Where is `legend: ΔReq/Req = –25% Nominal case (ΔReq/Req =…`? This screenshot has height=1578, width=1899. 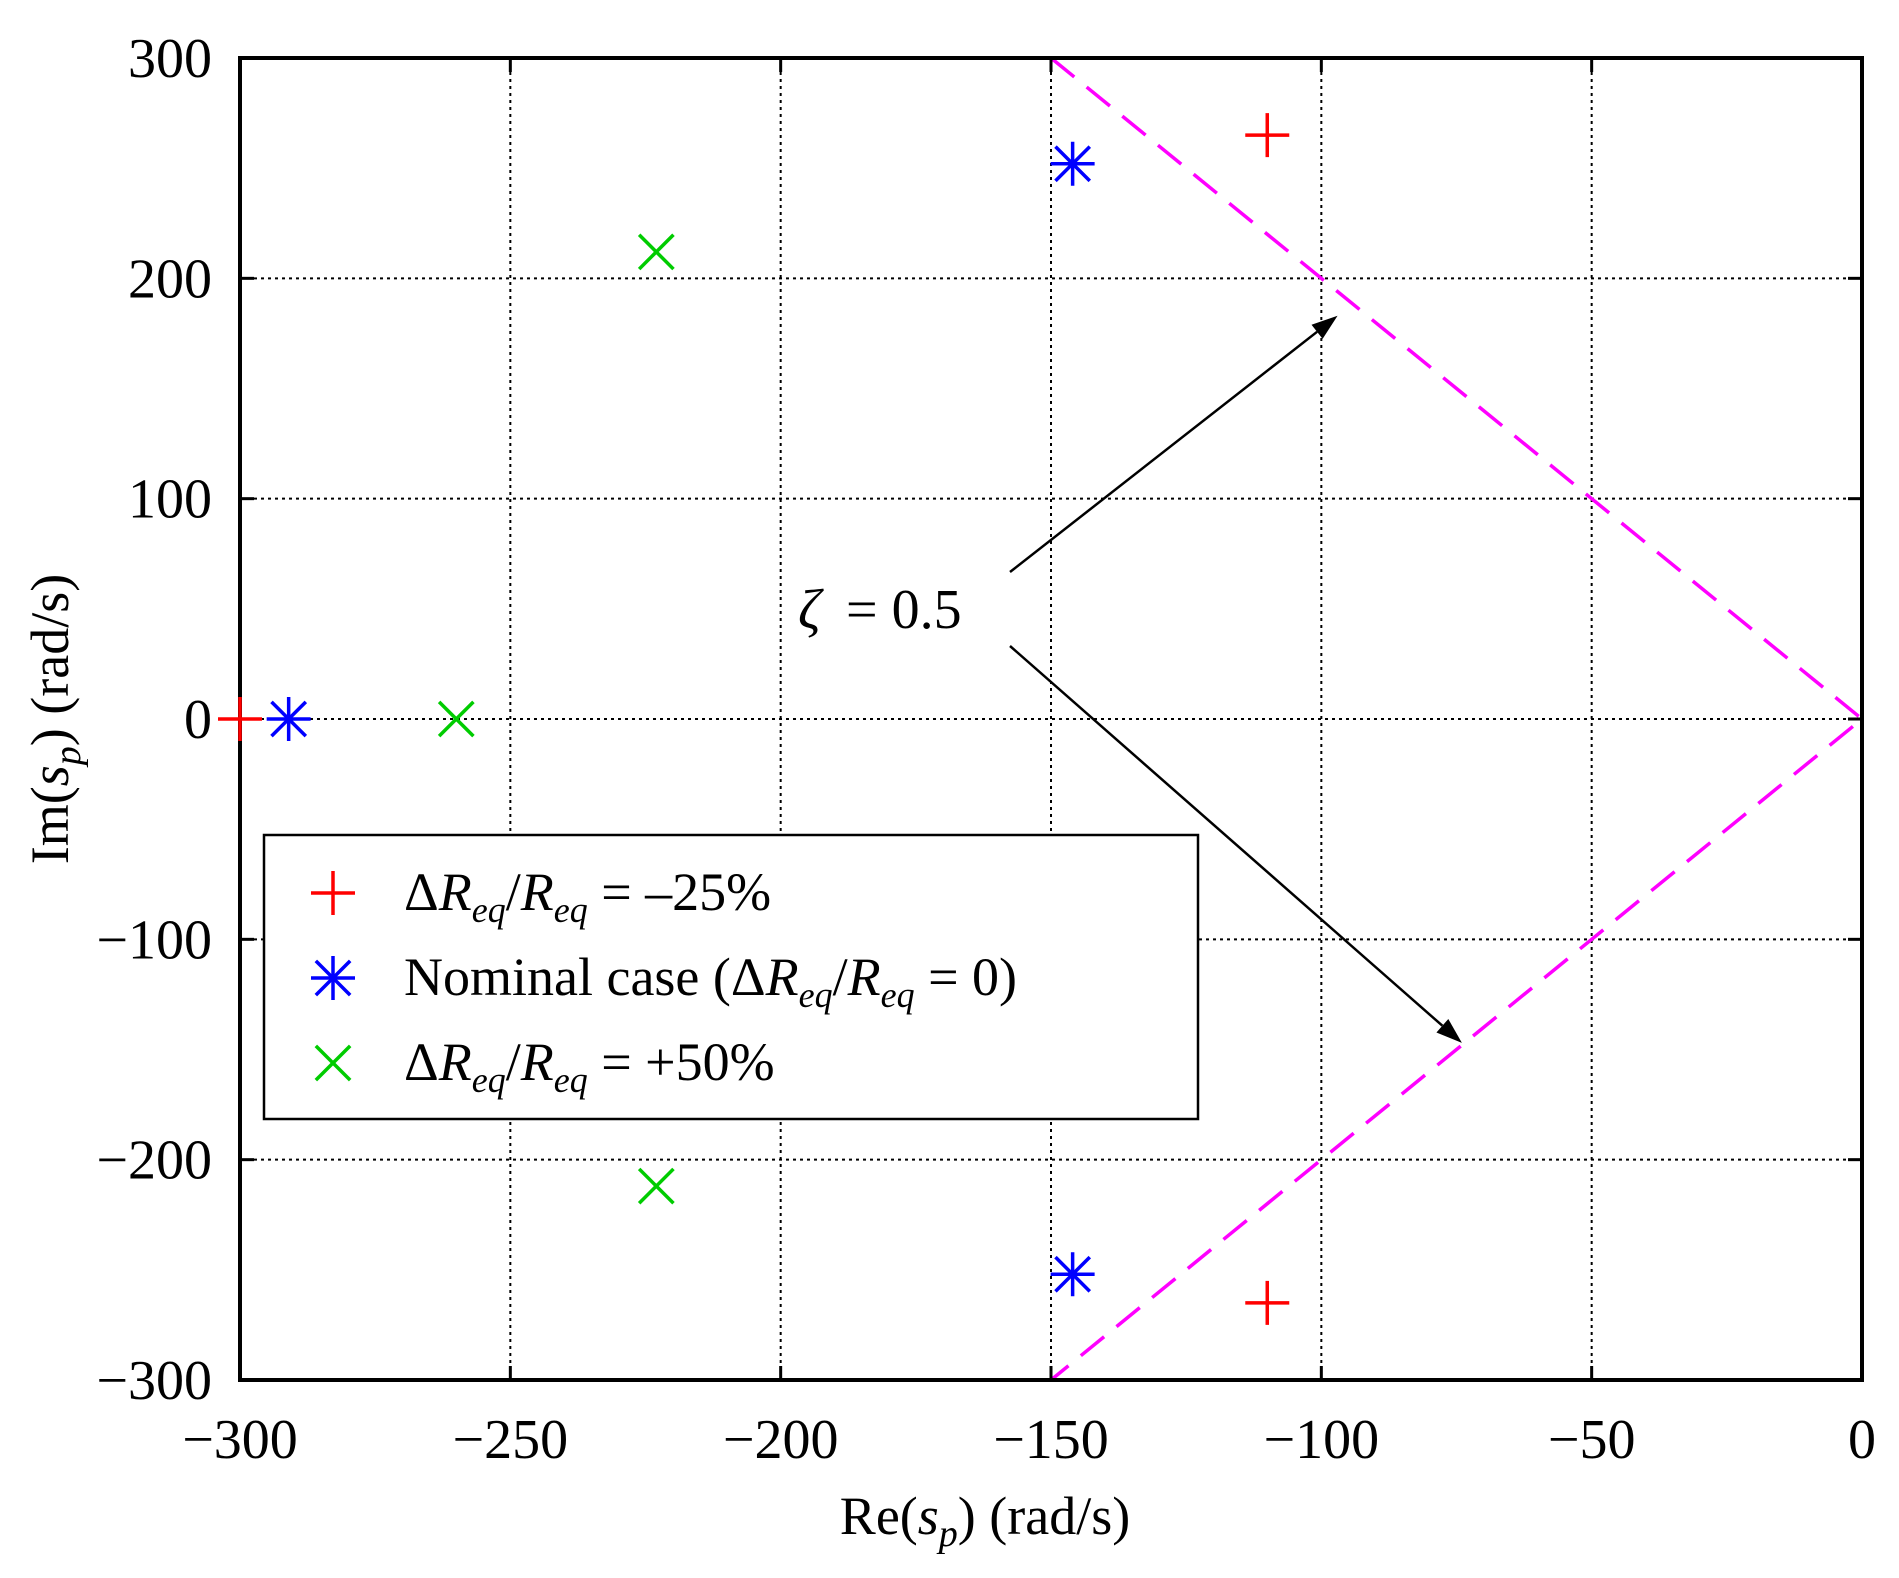 legend: ΔReq/Req = –25% Nominal case (ΔReq/Req =… is located at coordinates (731, 977).